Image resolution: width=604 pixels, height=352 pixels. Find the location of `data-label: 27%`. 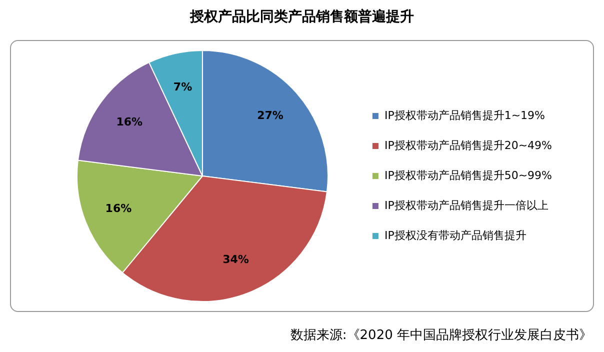

data-label: 27% is located at coordinates (270, 115).